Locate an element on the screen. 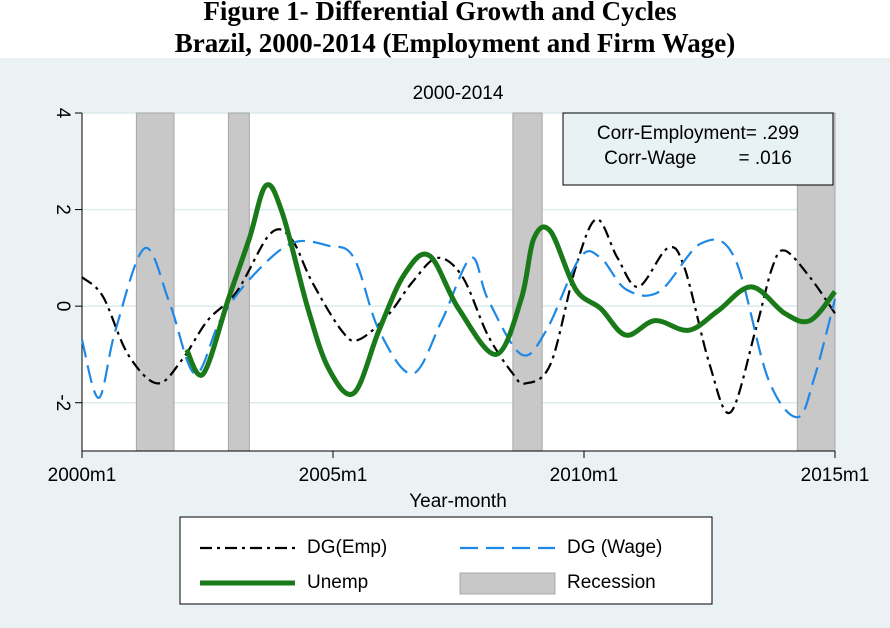  legend-box is located at coordinates (446, 560).